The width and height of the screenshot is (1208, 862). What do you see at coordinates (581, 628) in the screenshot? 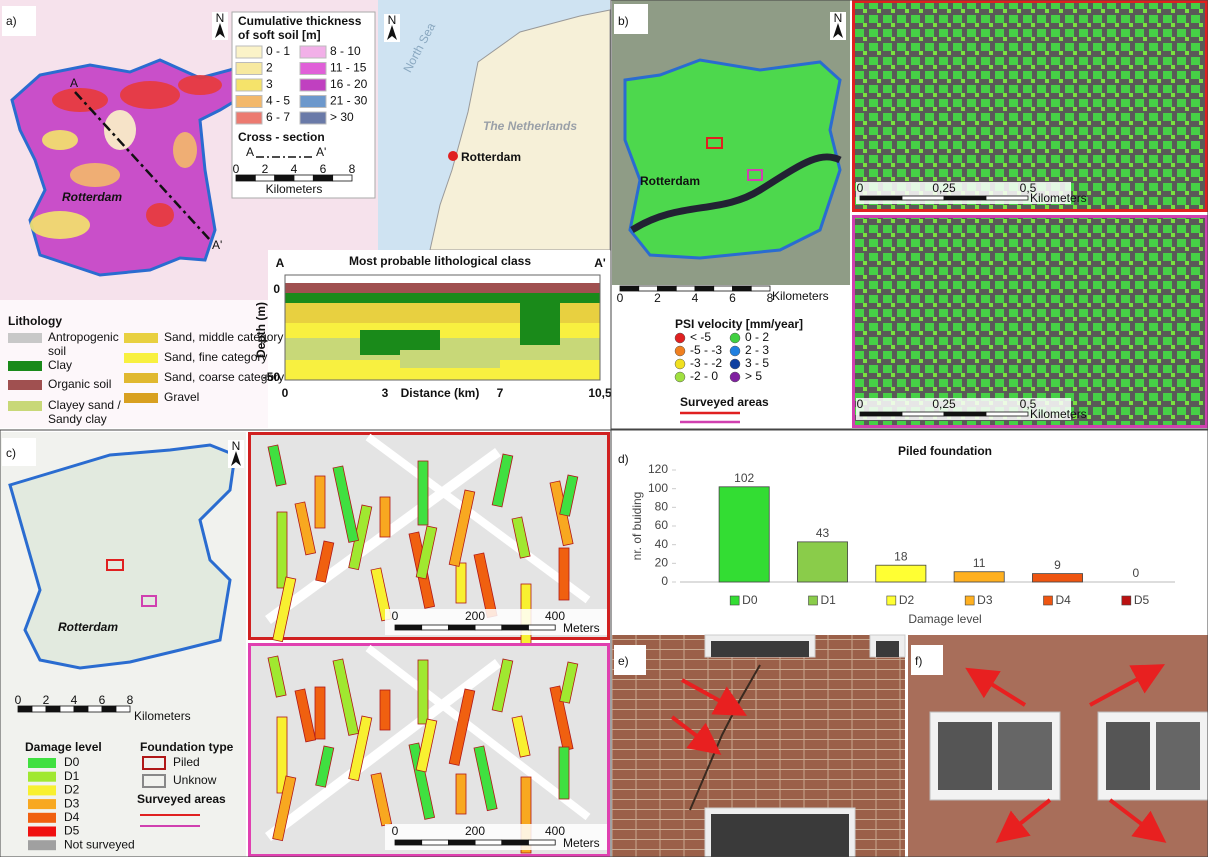
I see `label: Meters` at bounding box center [581, 628].